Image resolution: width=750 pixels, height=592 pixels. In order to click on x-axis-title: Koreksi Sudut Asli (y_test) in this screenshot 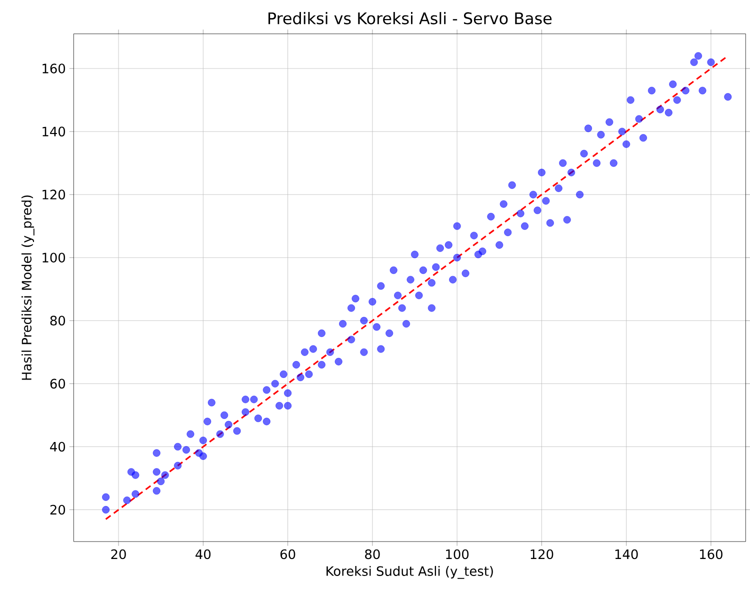, I will do `click(409, 572)`.